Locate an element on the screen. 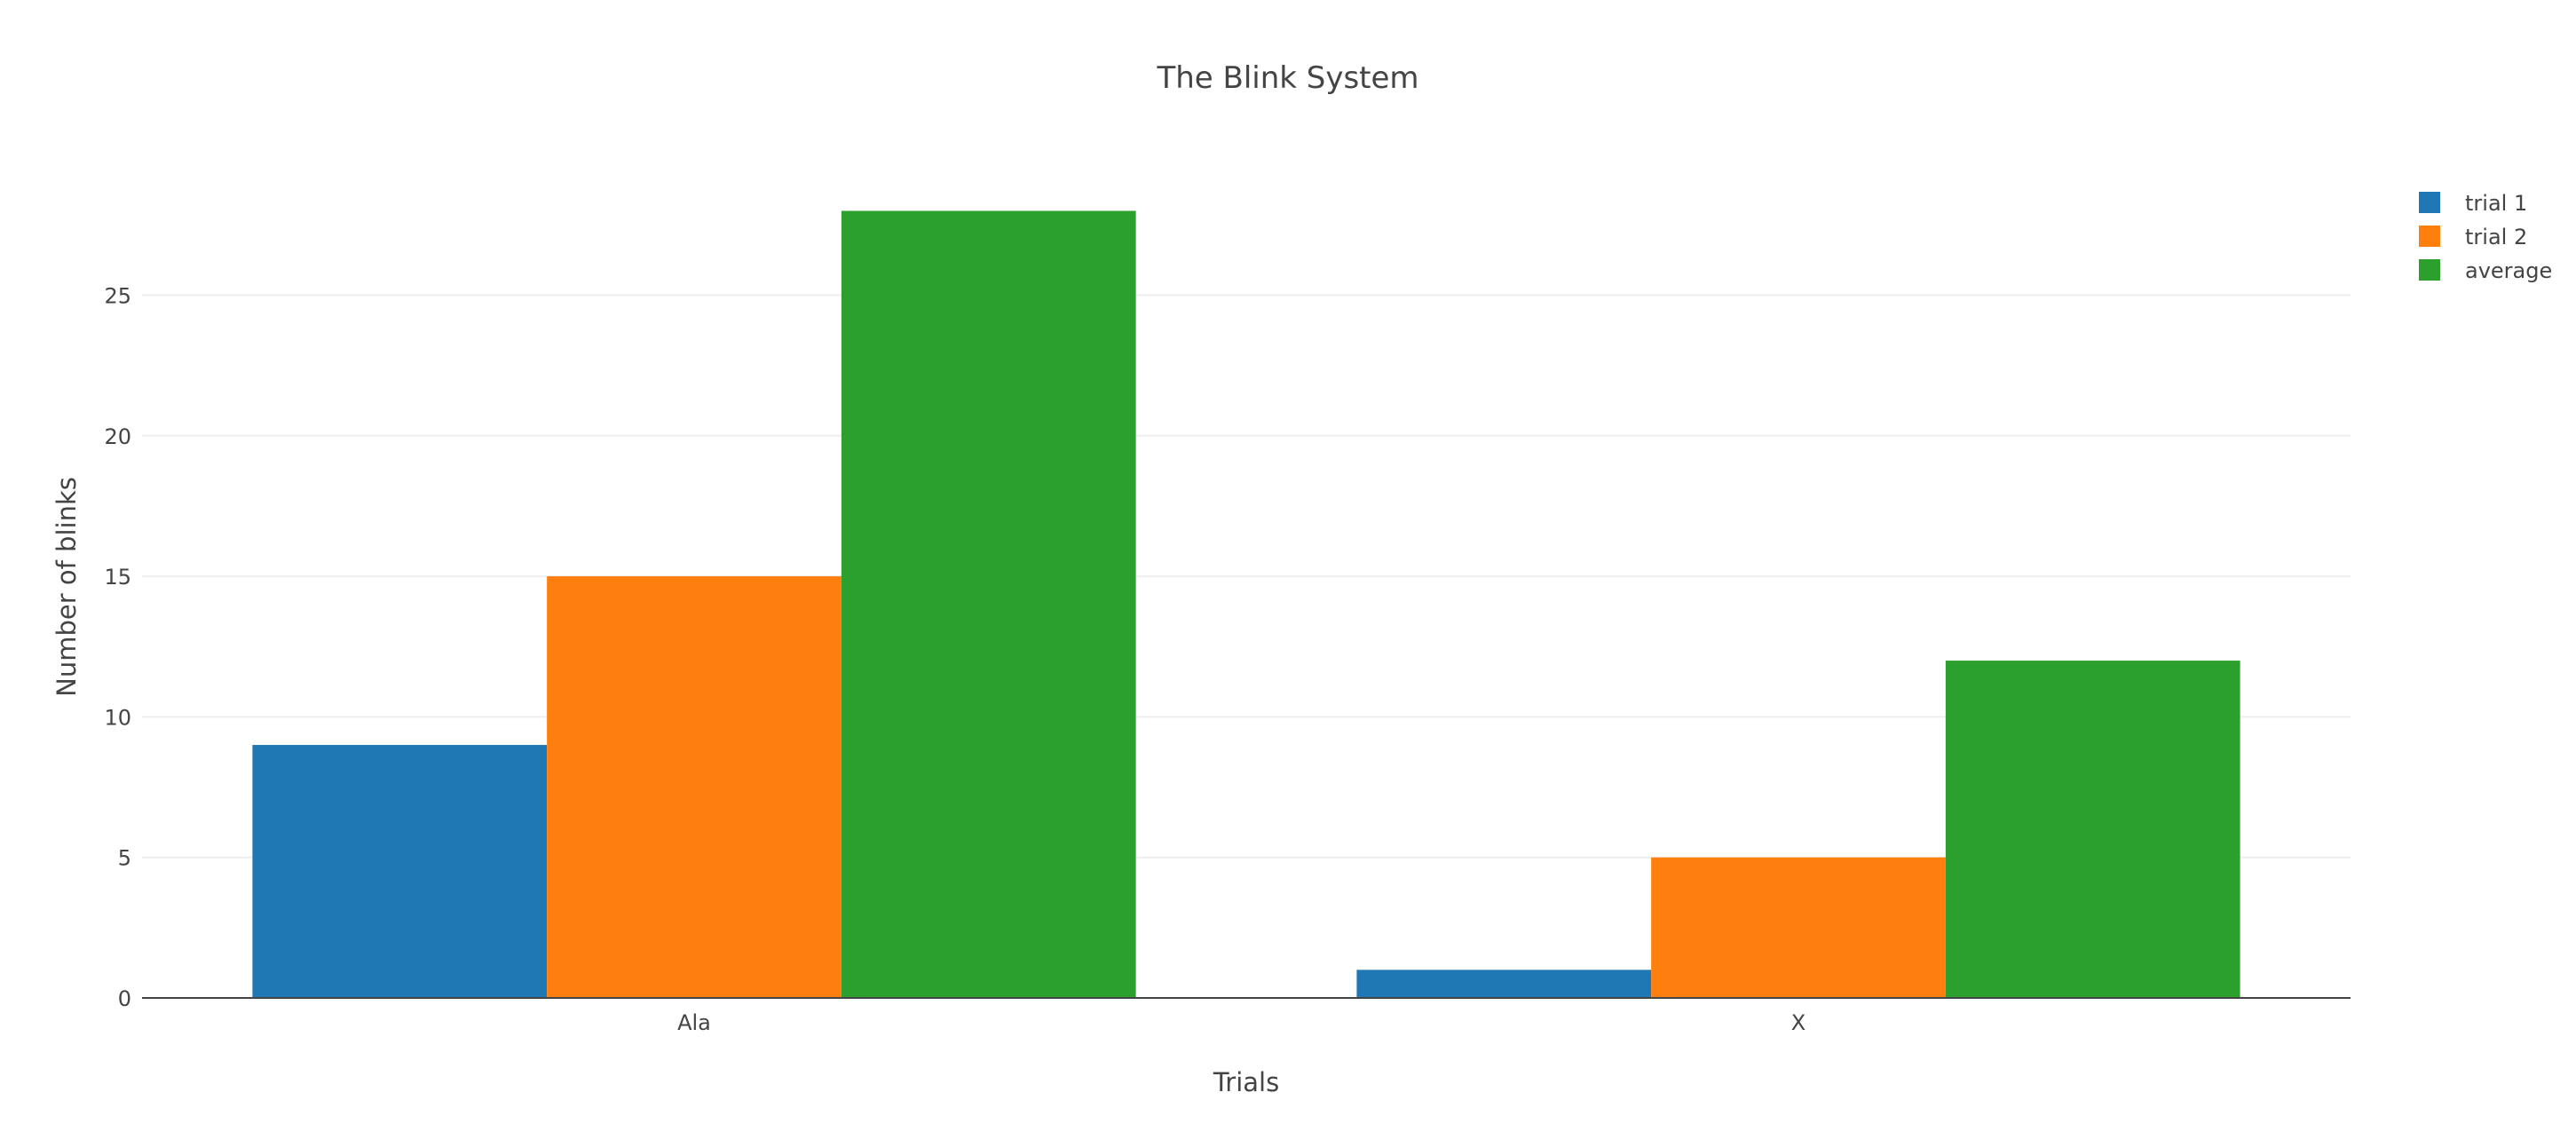 The image size is (2576, 1140). legend-item: trial 1 is located at coordinates (2473, 203).